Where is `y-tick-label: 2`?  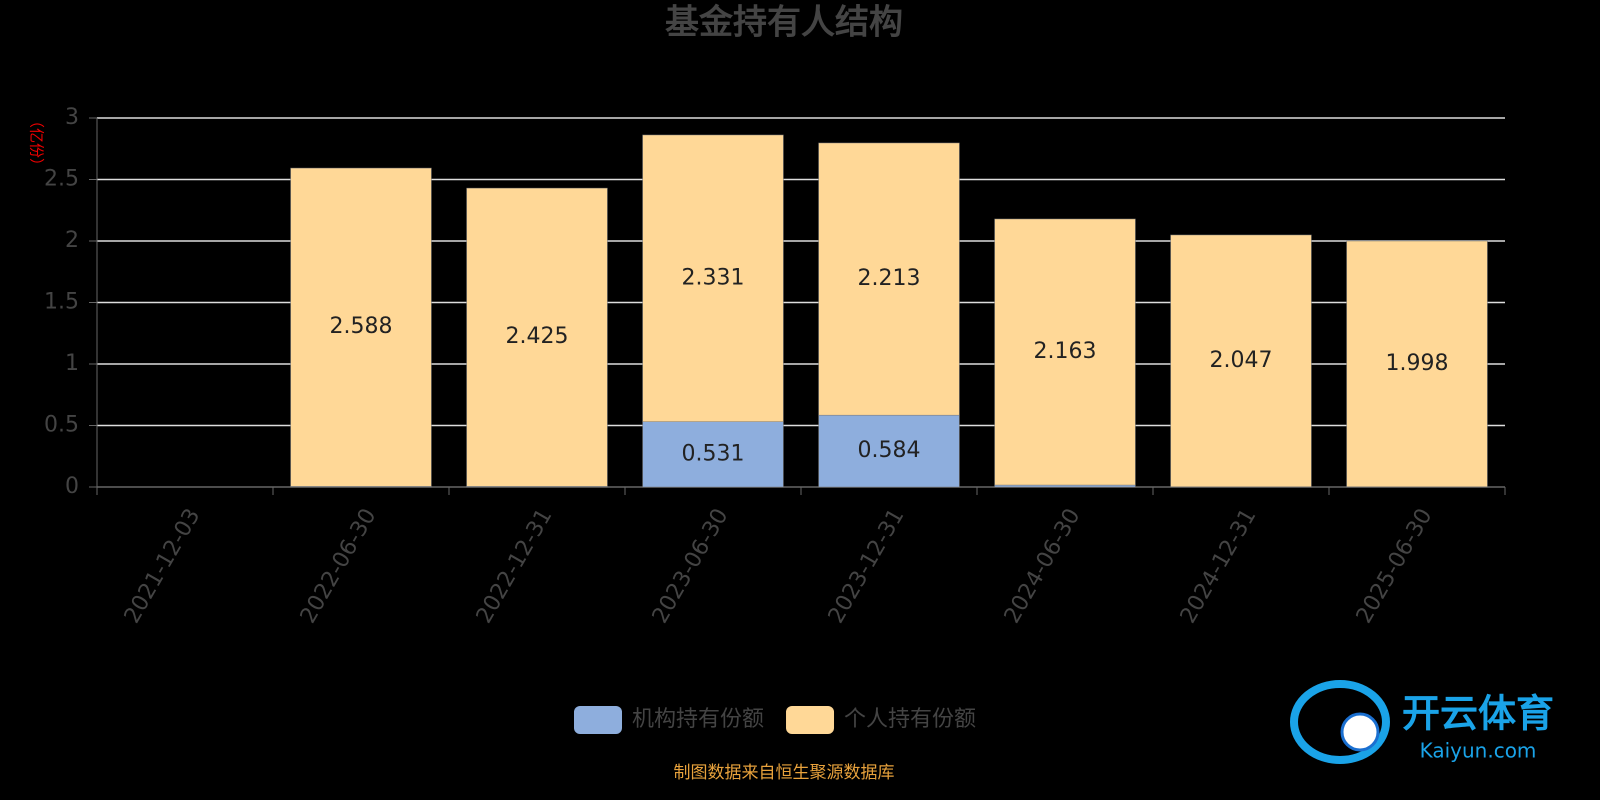 y-tick-label: 2 is located at coordinates (72, 240).